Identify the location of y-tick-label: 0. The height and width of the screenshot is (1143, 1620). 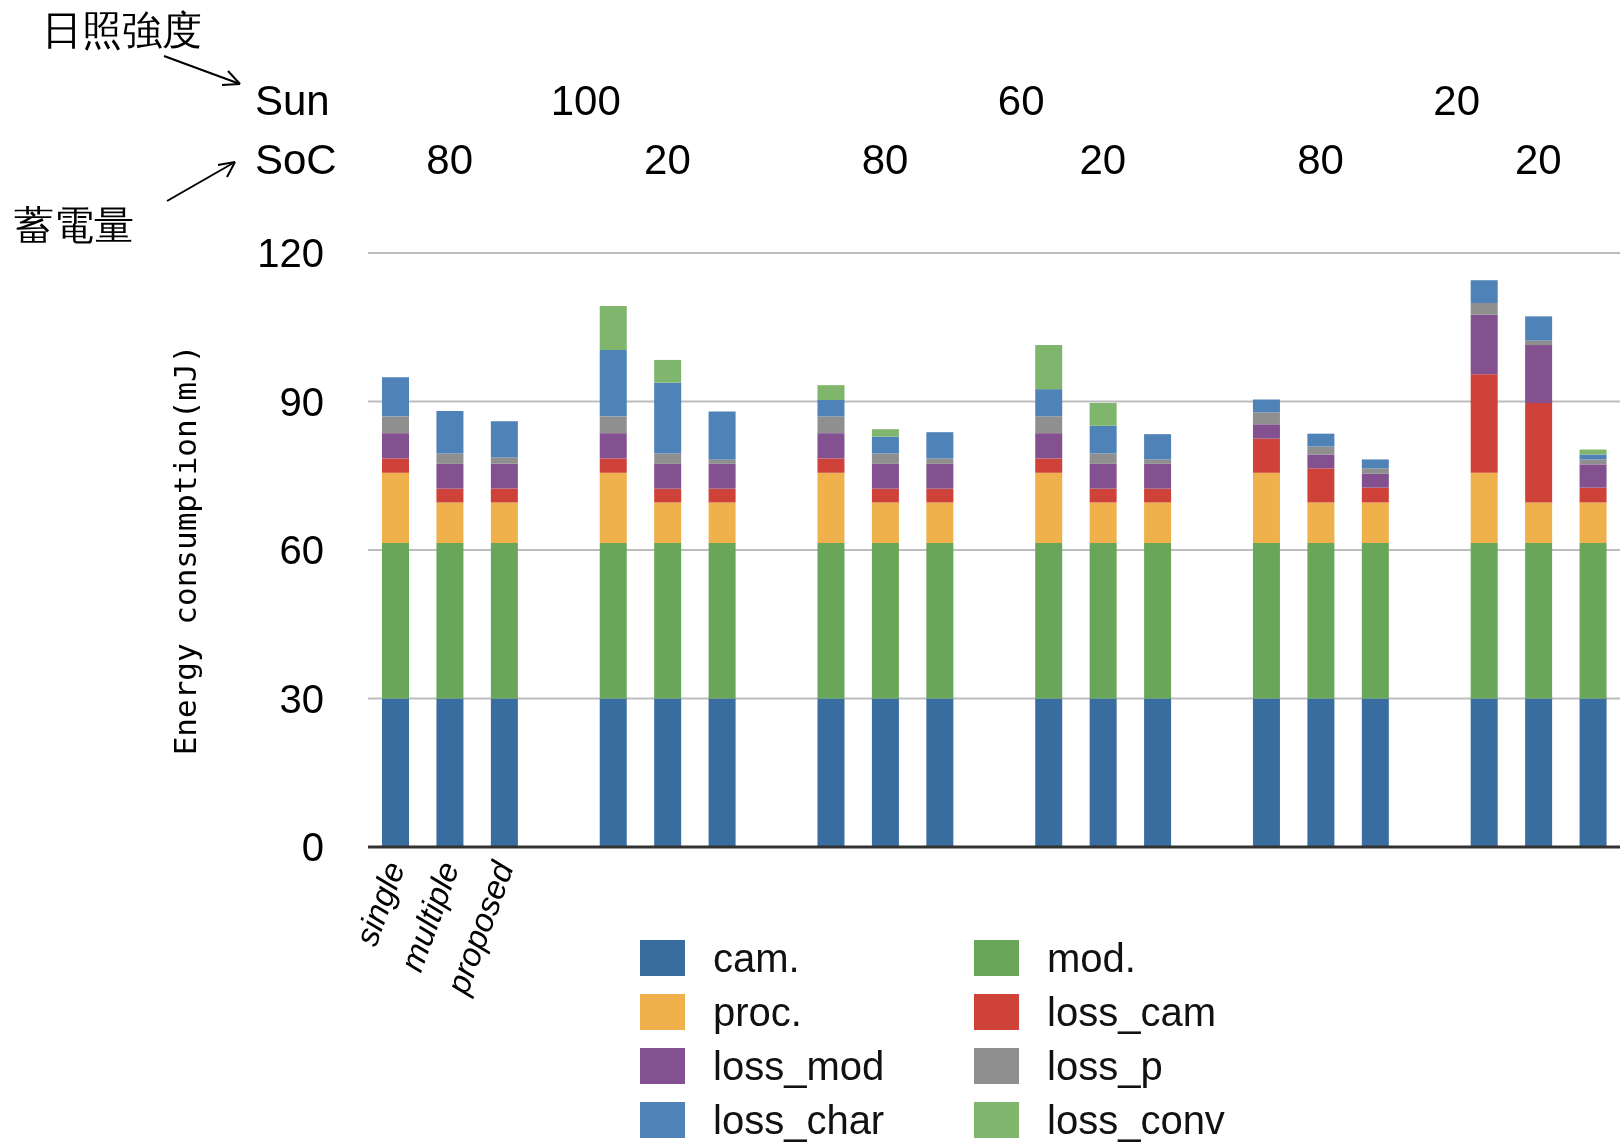
(312, 847).